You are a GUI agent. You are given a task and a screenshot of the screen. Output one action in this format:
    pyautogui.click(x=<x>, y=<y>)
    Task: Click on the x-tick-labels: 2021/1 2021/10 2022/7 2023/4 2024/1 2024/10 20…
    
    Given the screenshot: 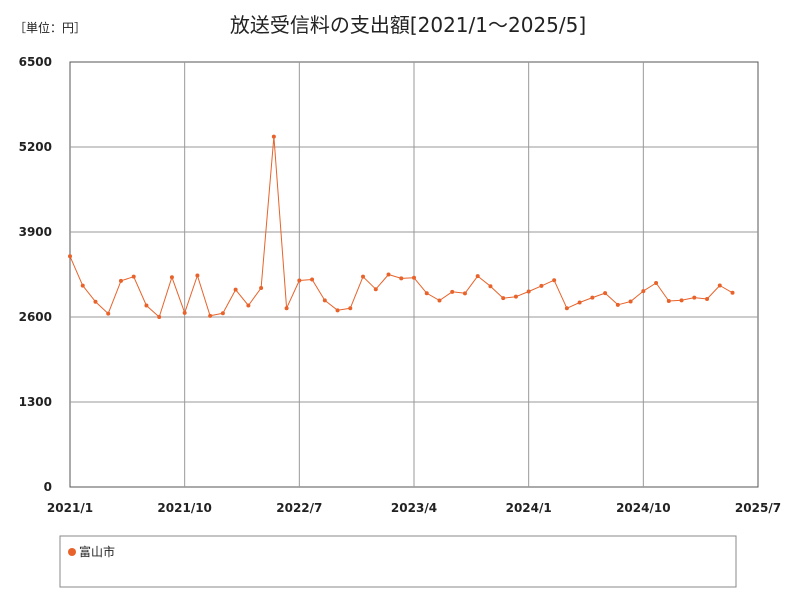 What is the action you would take?
    pyautogui.click(x=414, y=508)
    